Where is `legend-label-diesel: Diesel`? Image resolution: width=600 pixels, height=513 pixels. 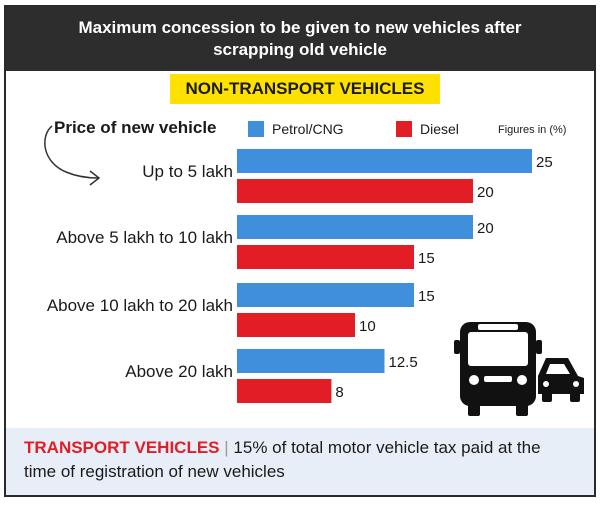
legend-label-diesel: Diesel is located at coordinates (439, 129).